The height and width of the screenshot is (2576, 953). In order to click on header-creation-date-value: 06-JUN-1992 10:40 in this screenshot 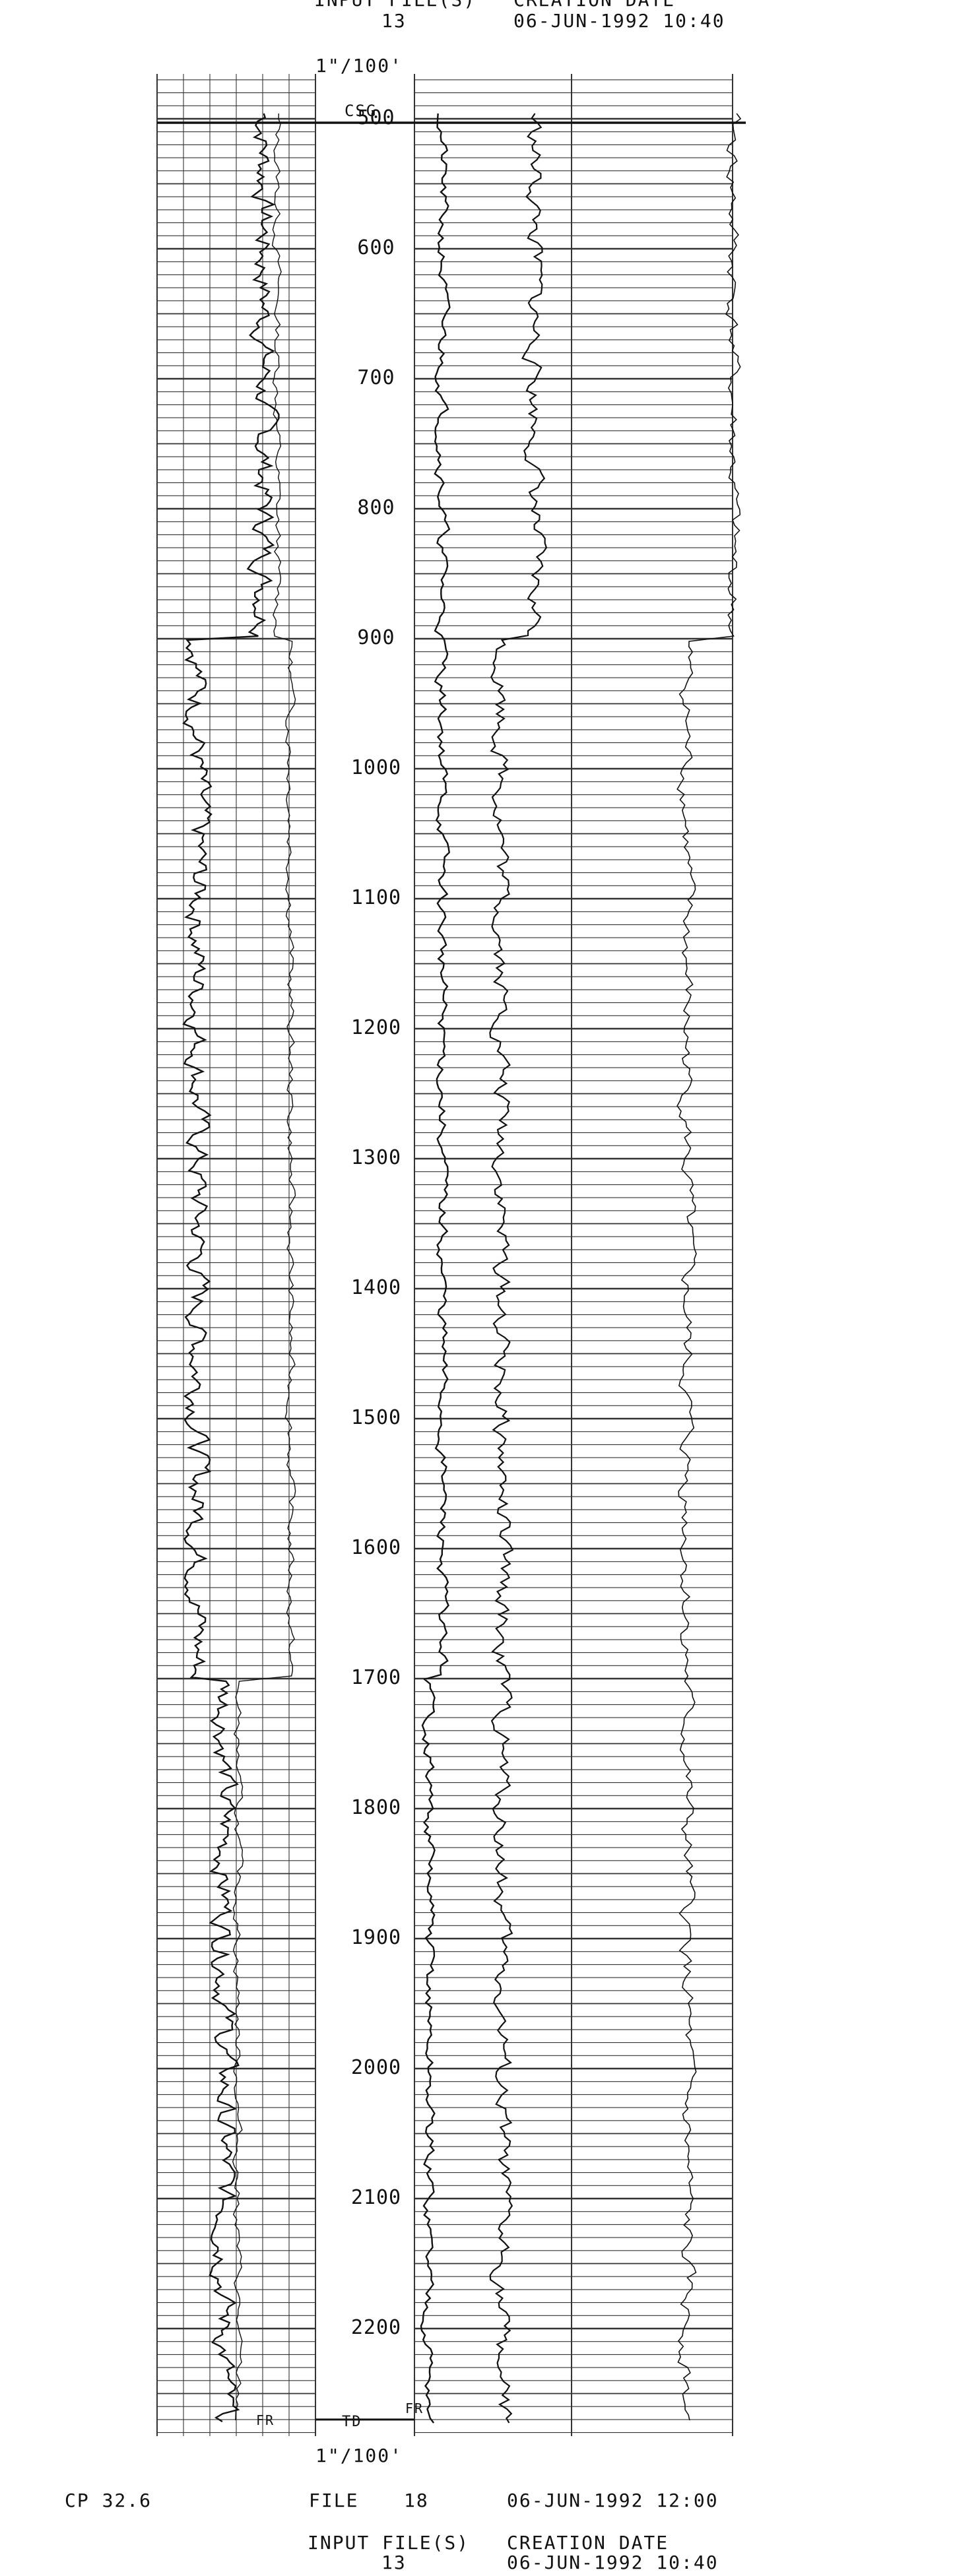, I will do `click(619, 21)`.